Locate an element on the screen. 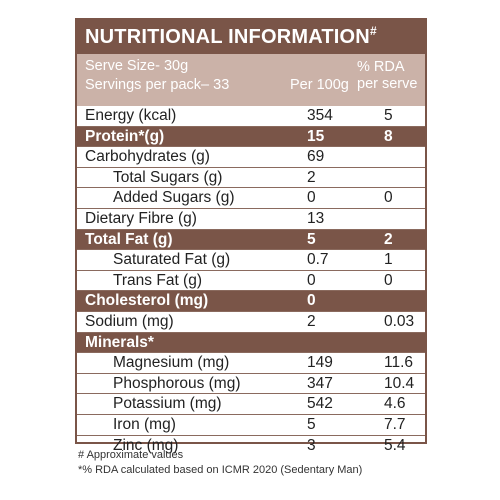 The width and height of the screenshot is (500, 500). rda-value: 5 is located at coordinates (388, 115).